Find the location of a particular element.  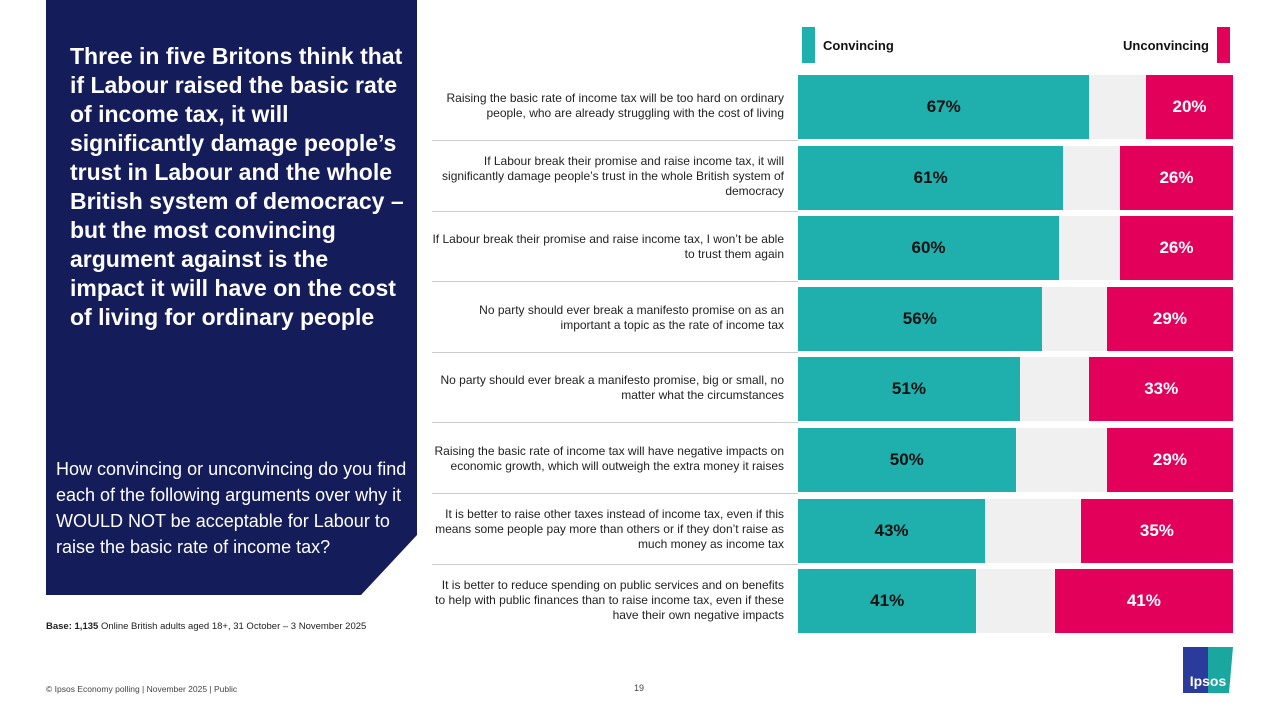

bar-track: 51% 33% is located at coordinates (1015, 389).